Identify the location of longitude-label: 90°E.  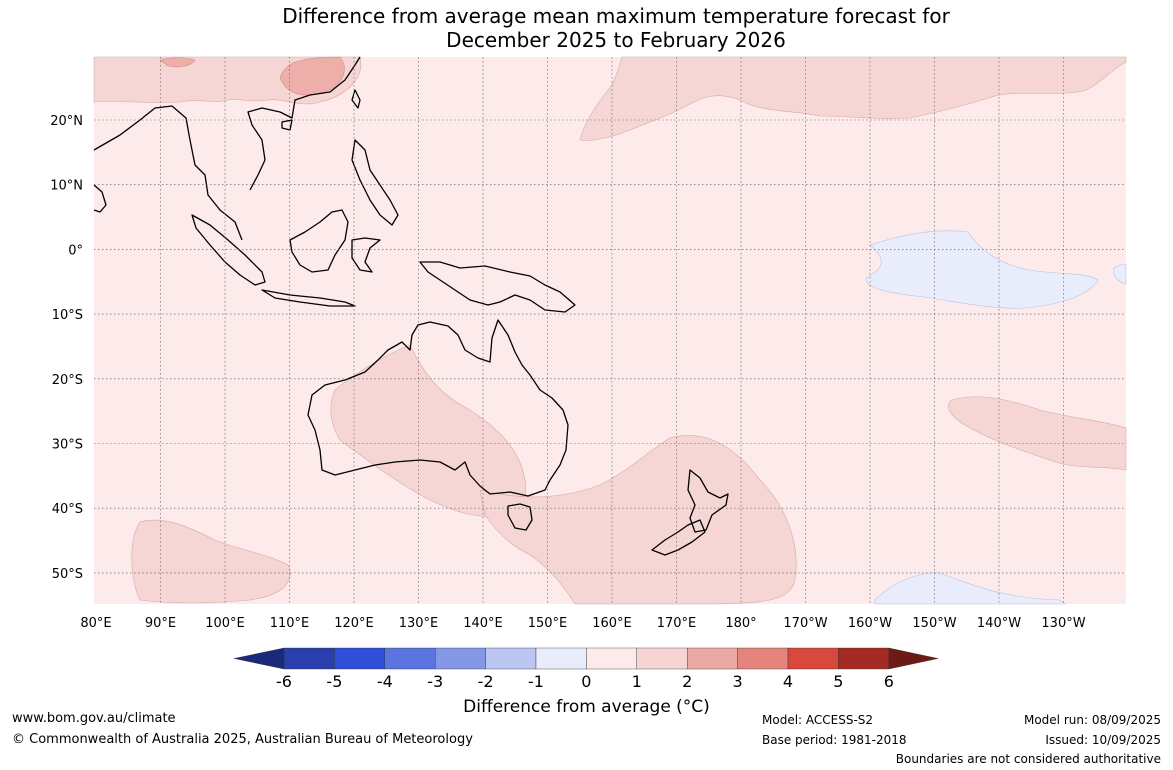
(160, 623).